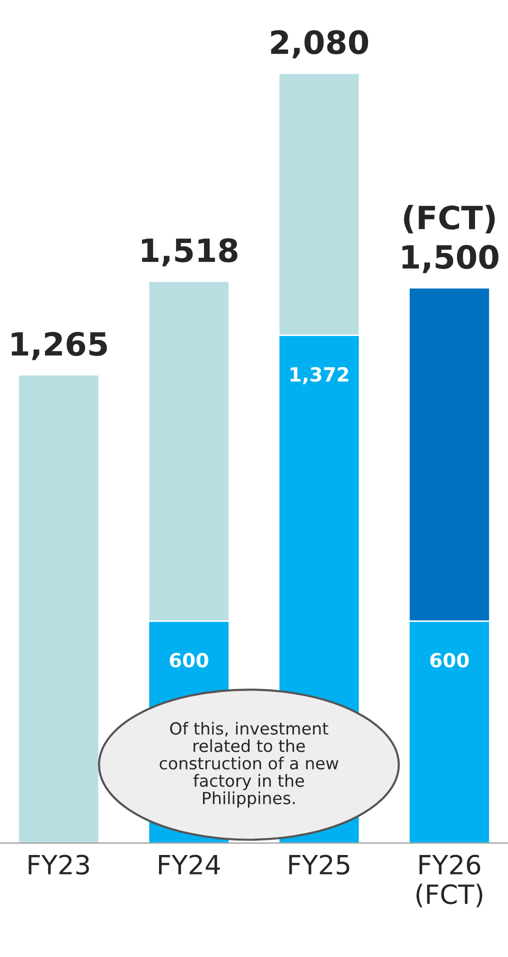 This screenshot has height=957, width=508. What do you see at coordinates (249, 765) in the screenshot?
I see `annotation: Of this, investment related to the construction of a new factory in the Philippines.` at bounding box center [249, 765].